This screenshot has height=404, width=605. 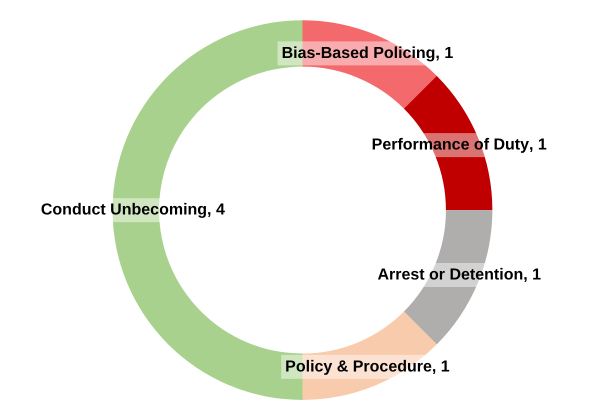 What do you see at coordinates (451, 145) in the screenshot?
I see `slice-label: Performance of Duty` at bounding box center [451, 145].